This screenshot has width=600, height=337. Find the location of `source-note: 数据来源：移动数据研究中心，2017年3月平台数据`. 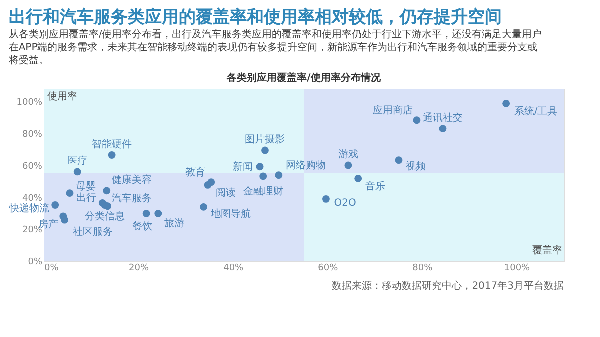

source-note: 数据来源：移动数据研究中心，2017年3月平台数据 is located at coordinates (448, 286).